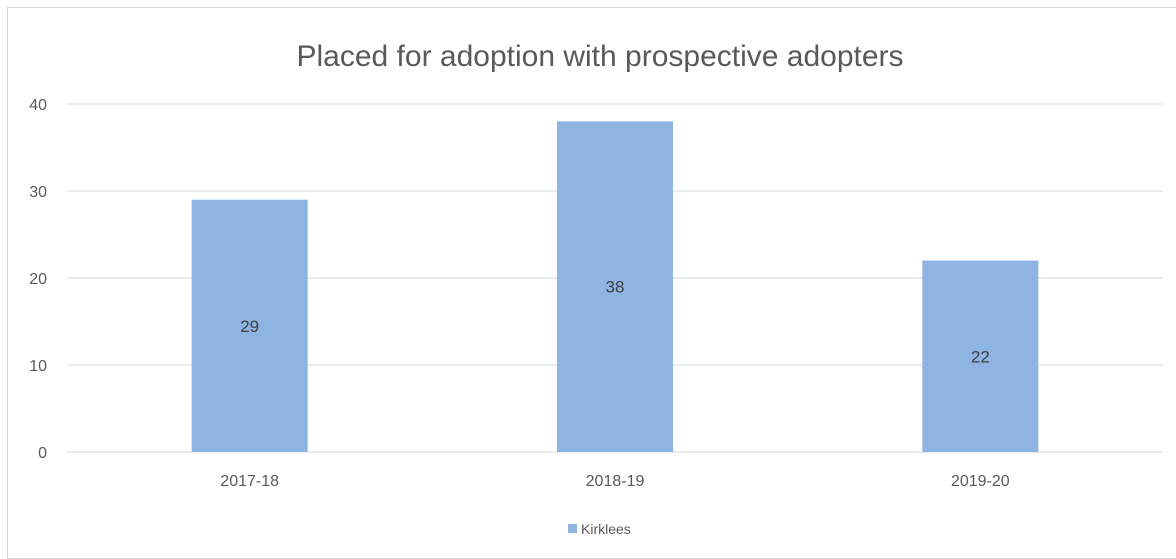 Image resolution: width=1176 pixels, height=559 pixels. I want to click on x-tick-label-2018-19: 2018-19, so click(615, 481).